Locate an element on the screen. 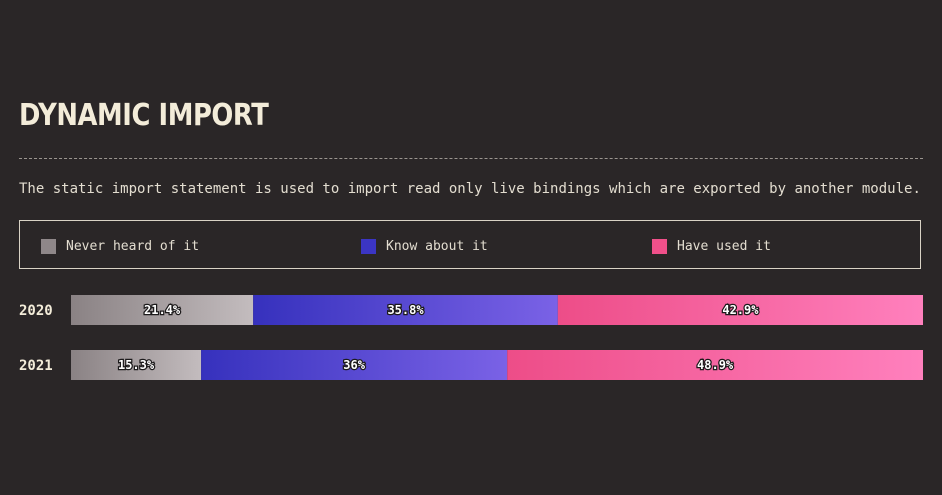 This screenshot has width=942, height=495. title-divider is located at coordinates (471, 158).